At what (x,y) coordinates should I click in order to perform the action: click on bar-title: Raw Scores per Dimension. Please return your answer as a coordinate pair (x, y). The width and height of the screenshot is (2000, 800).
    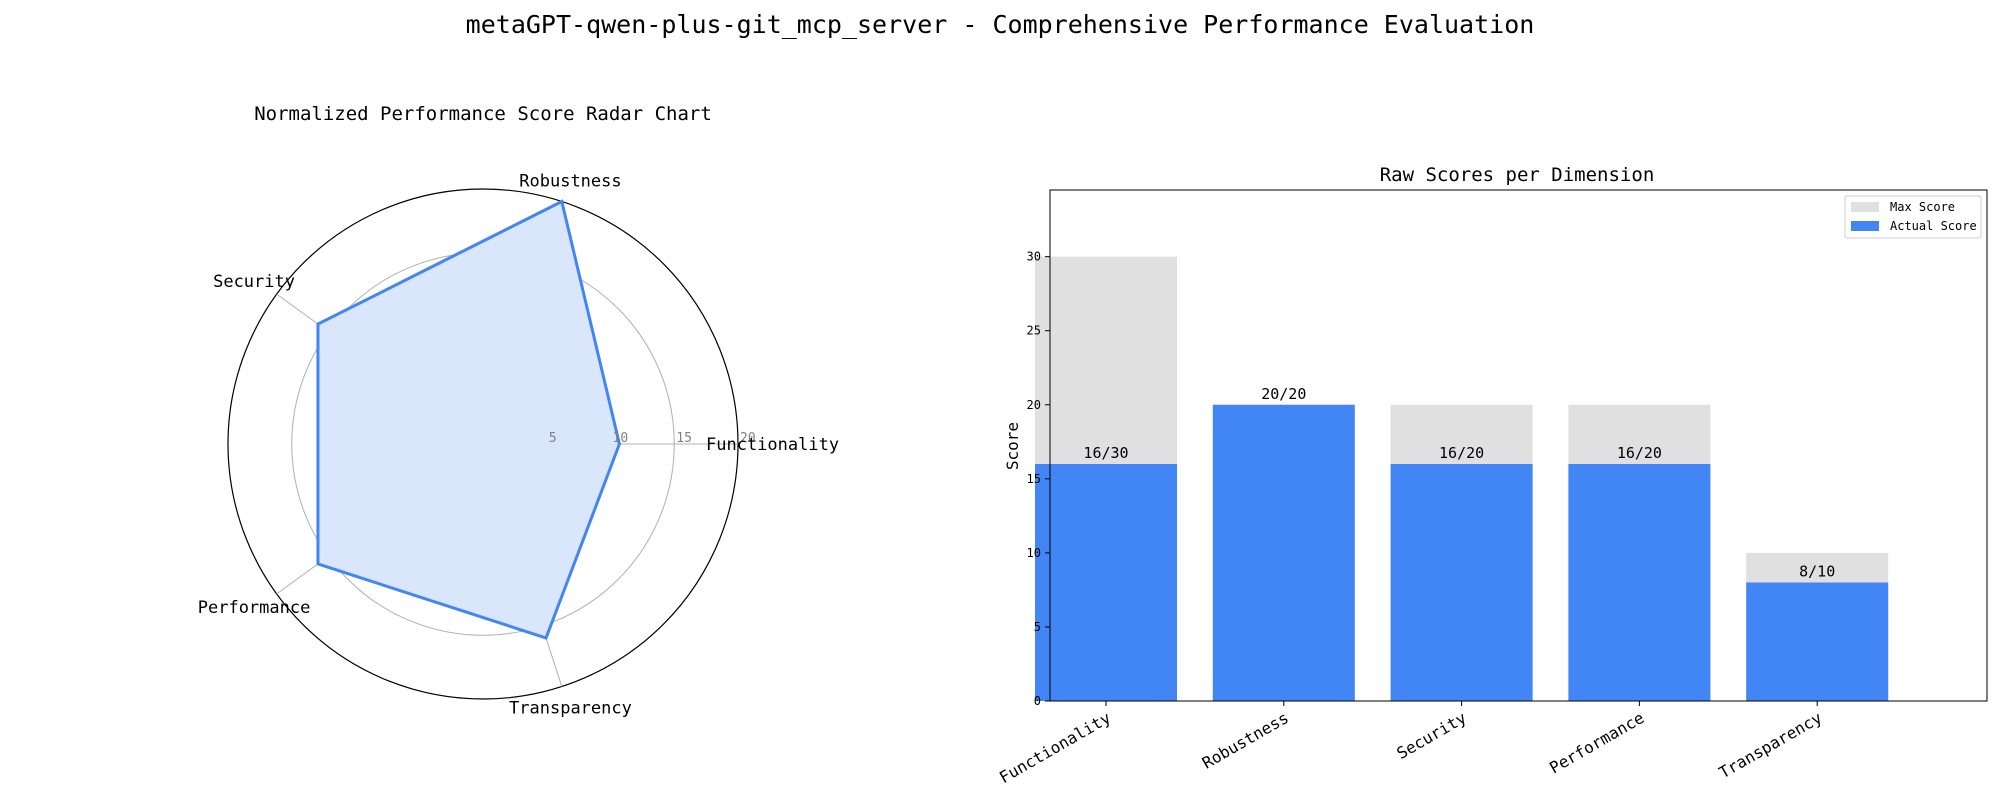
    Looking at the image, I should click on (1517, 175).